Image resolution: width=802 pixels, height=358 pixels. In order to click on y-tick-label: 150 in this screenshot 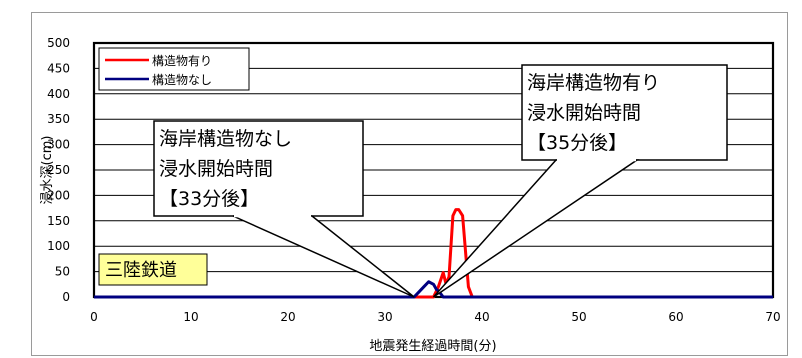, I will do `click(58, 221)`.